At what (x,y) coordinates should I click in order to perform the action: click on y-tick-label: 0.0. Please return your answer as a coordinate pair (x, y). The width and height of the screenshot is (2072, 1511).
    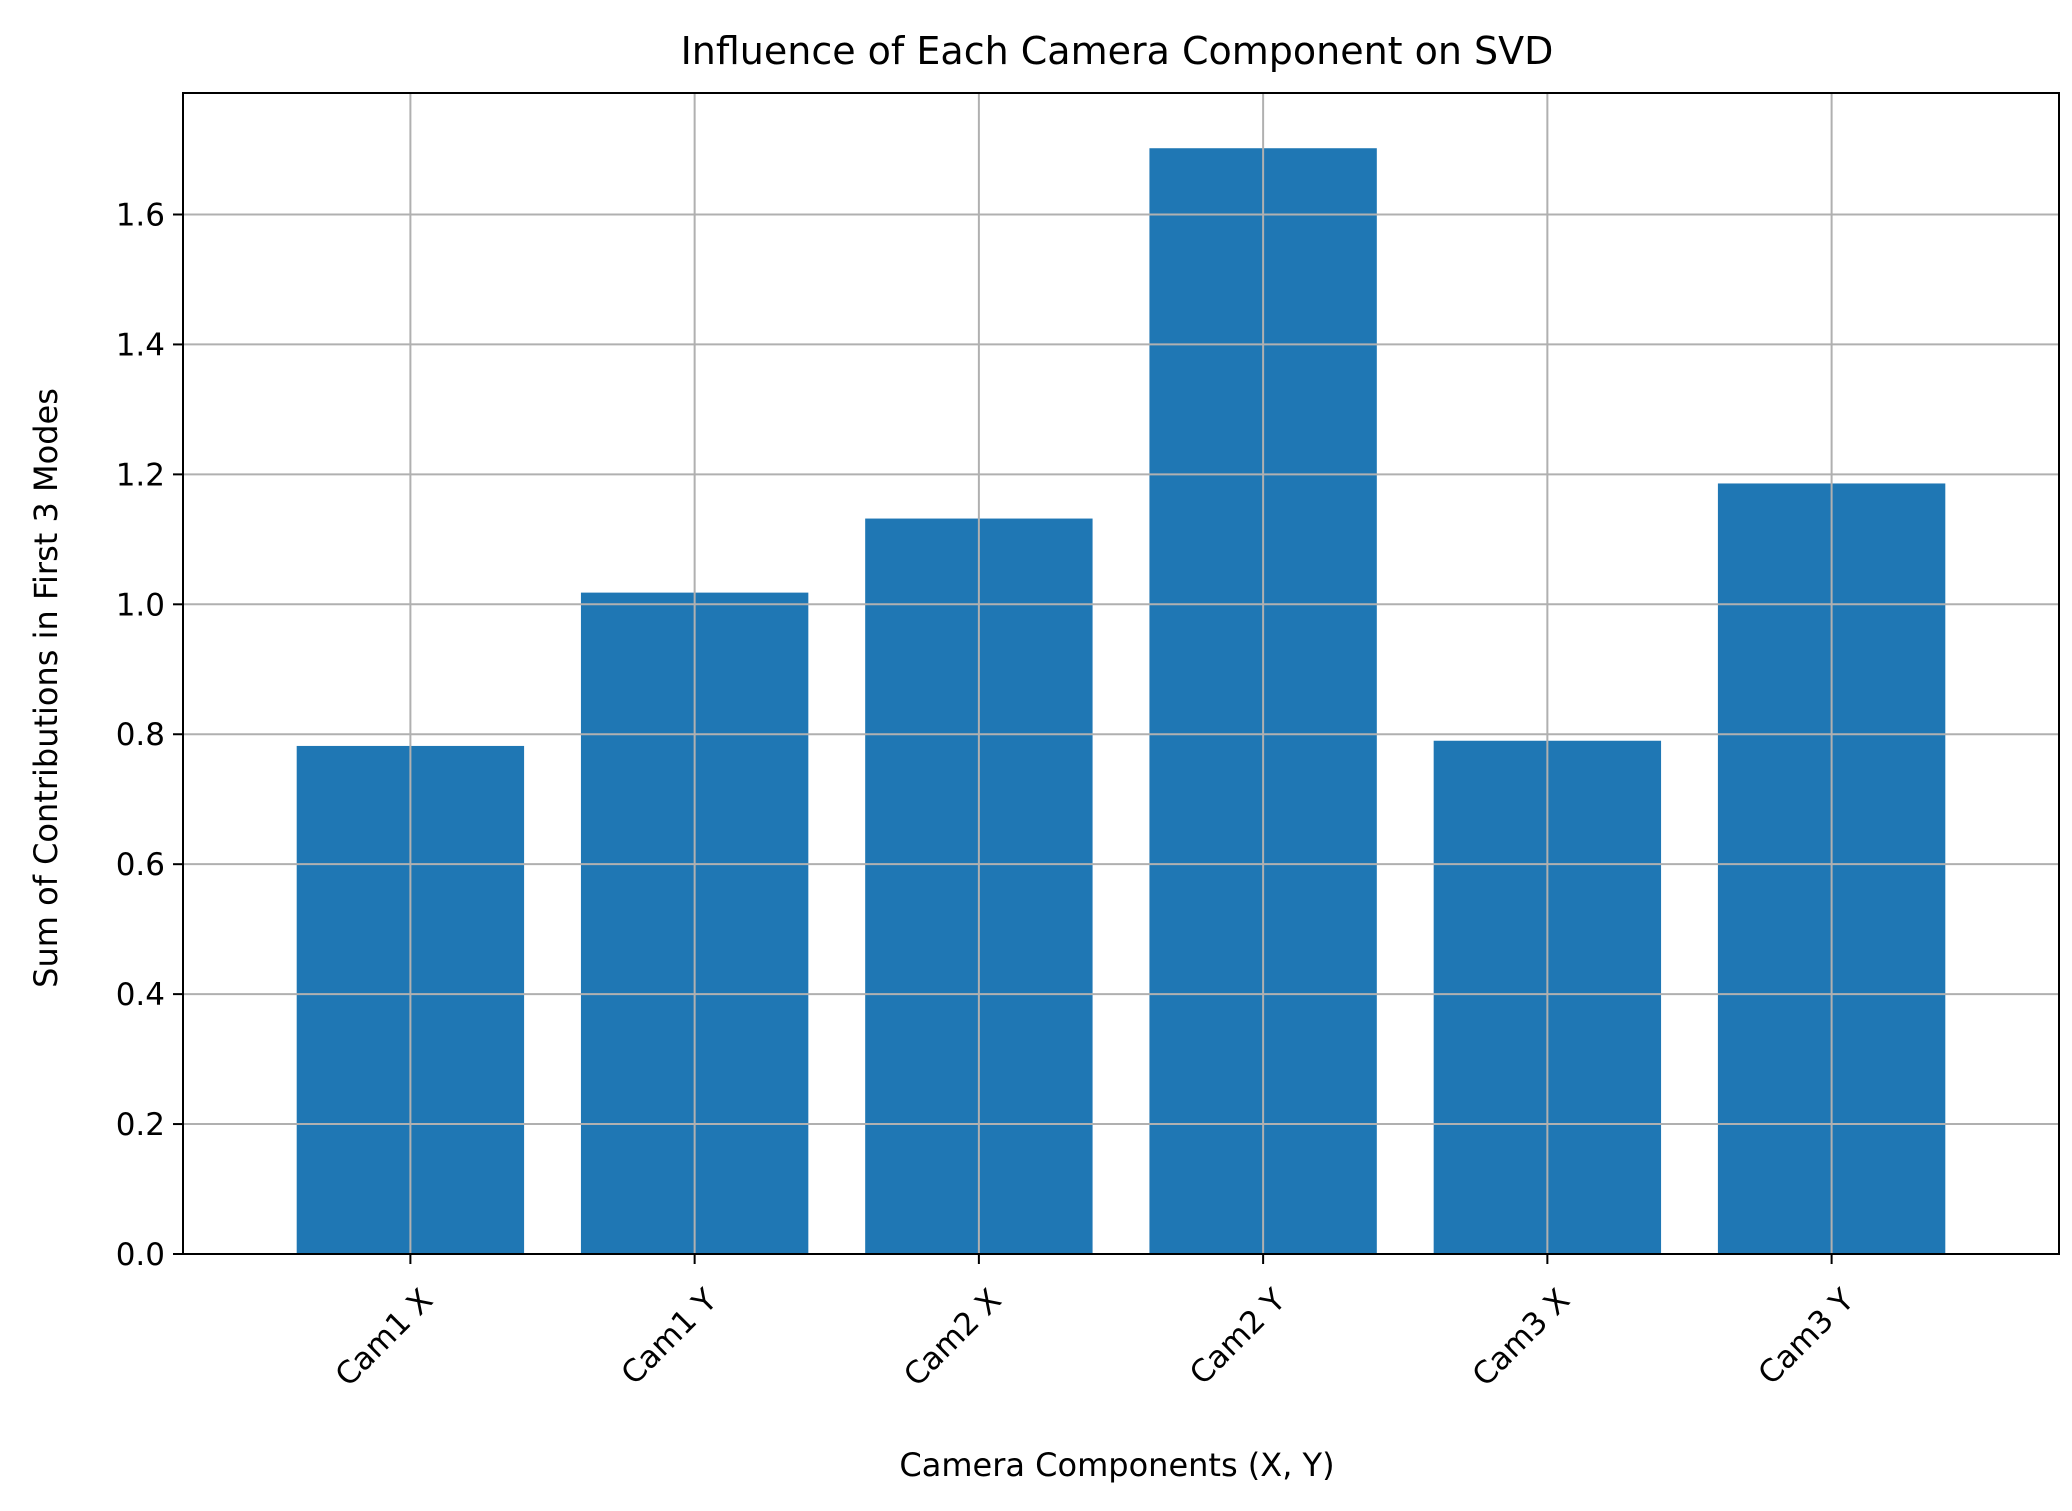
    Looking at the image, I should click on (140, 1255).